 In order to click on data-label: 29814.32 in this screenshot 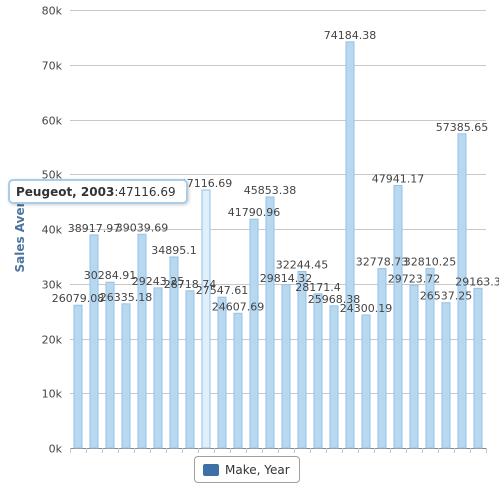, I will do `click(286, 278)`.